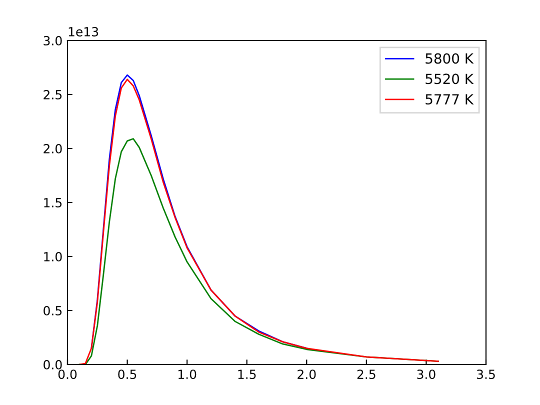 The width and height of the screenshot is (540, 405). Describe the element at coordinates (450, 99) in the screenshot. I see `legend-label: 5777 K` at that location.